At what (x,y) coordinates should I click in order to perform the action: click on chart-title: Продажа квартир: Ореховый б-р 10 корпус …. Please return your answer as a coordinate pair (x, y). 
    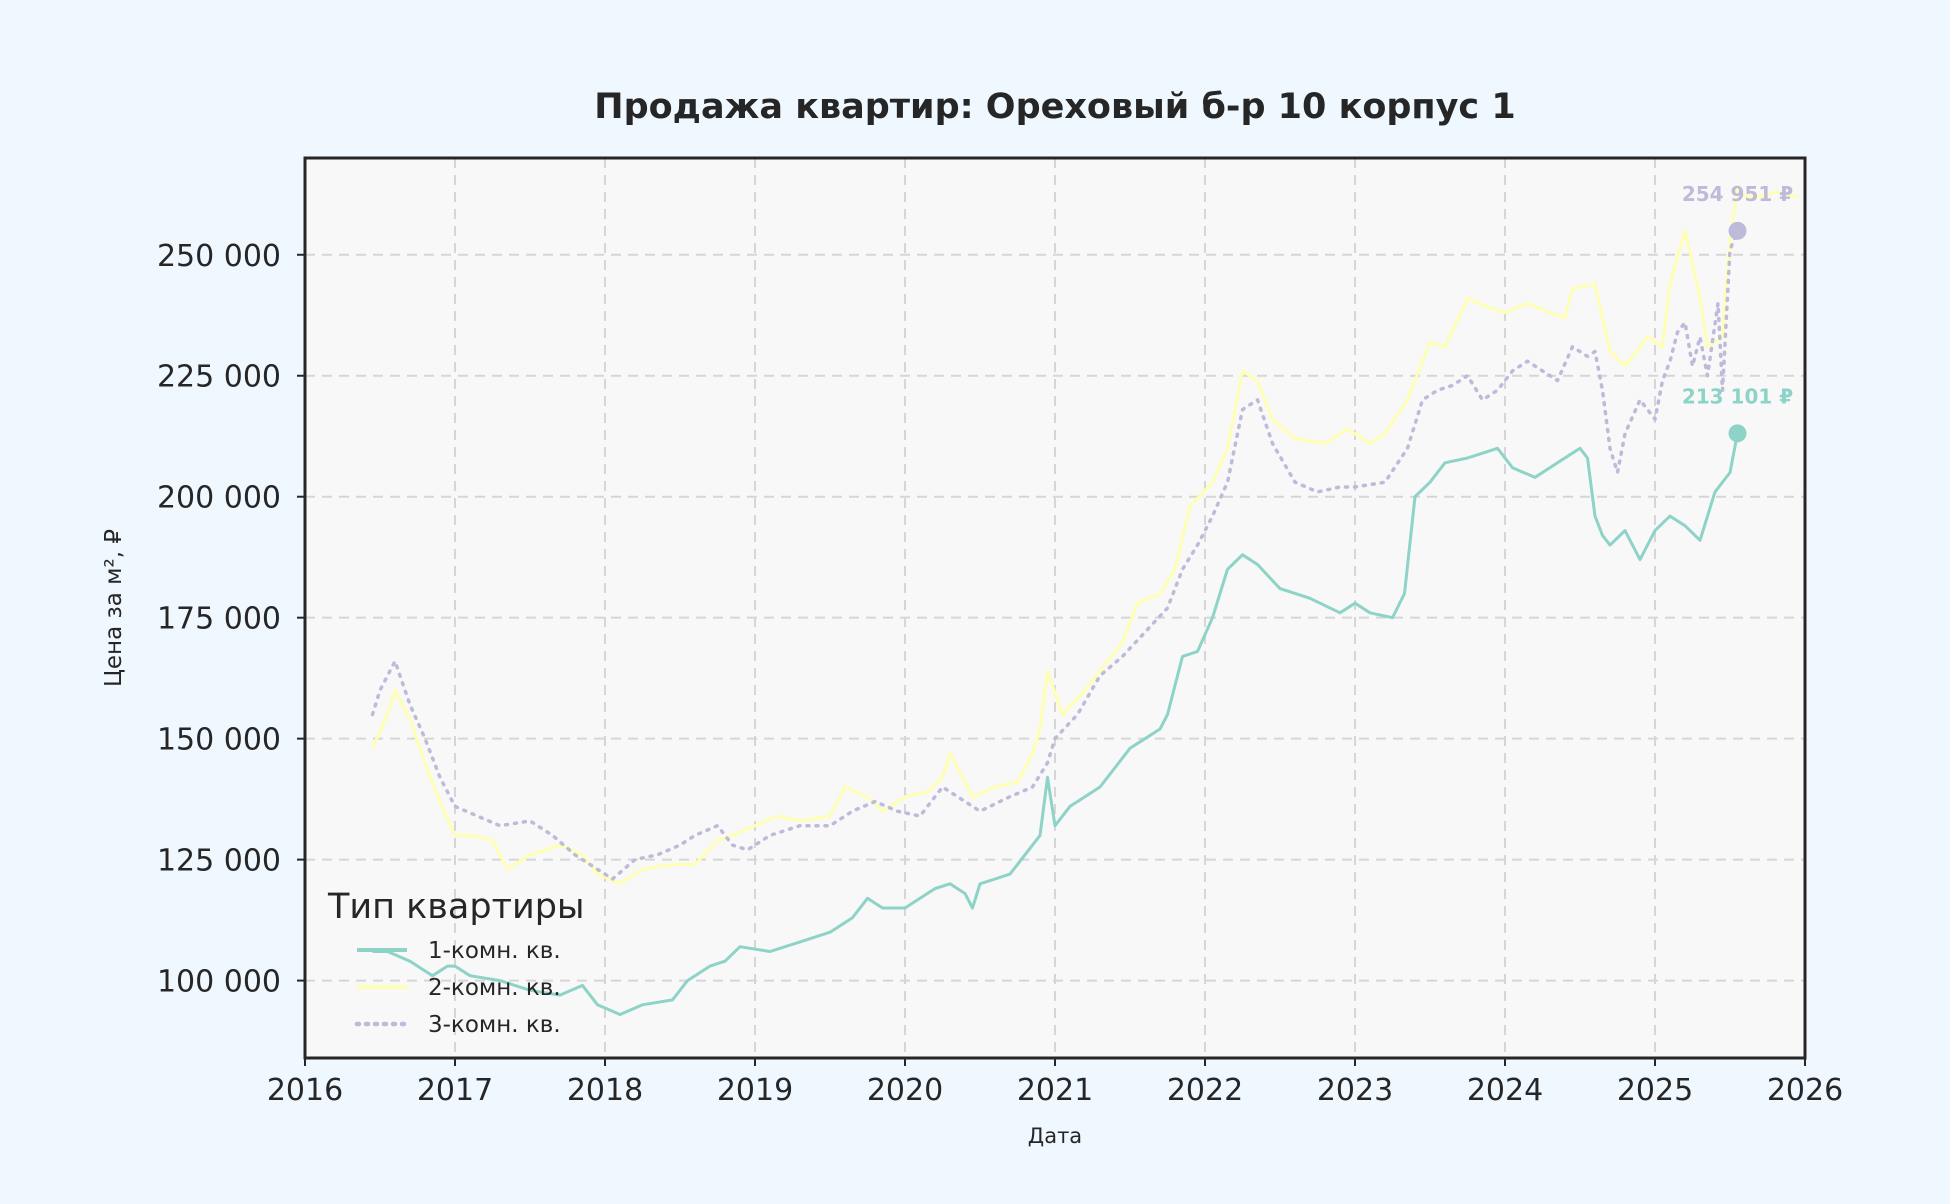
    Looking at the image, I should click on (1054, 107).